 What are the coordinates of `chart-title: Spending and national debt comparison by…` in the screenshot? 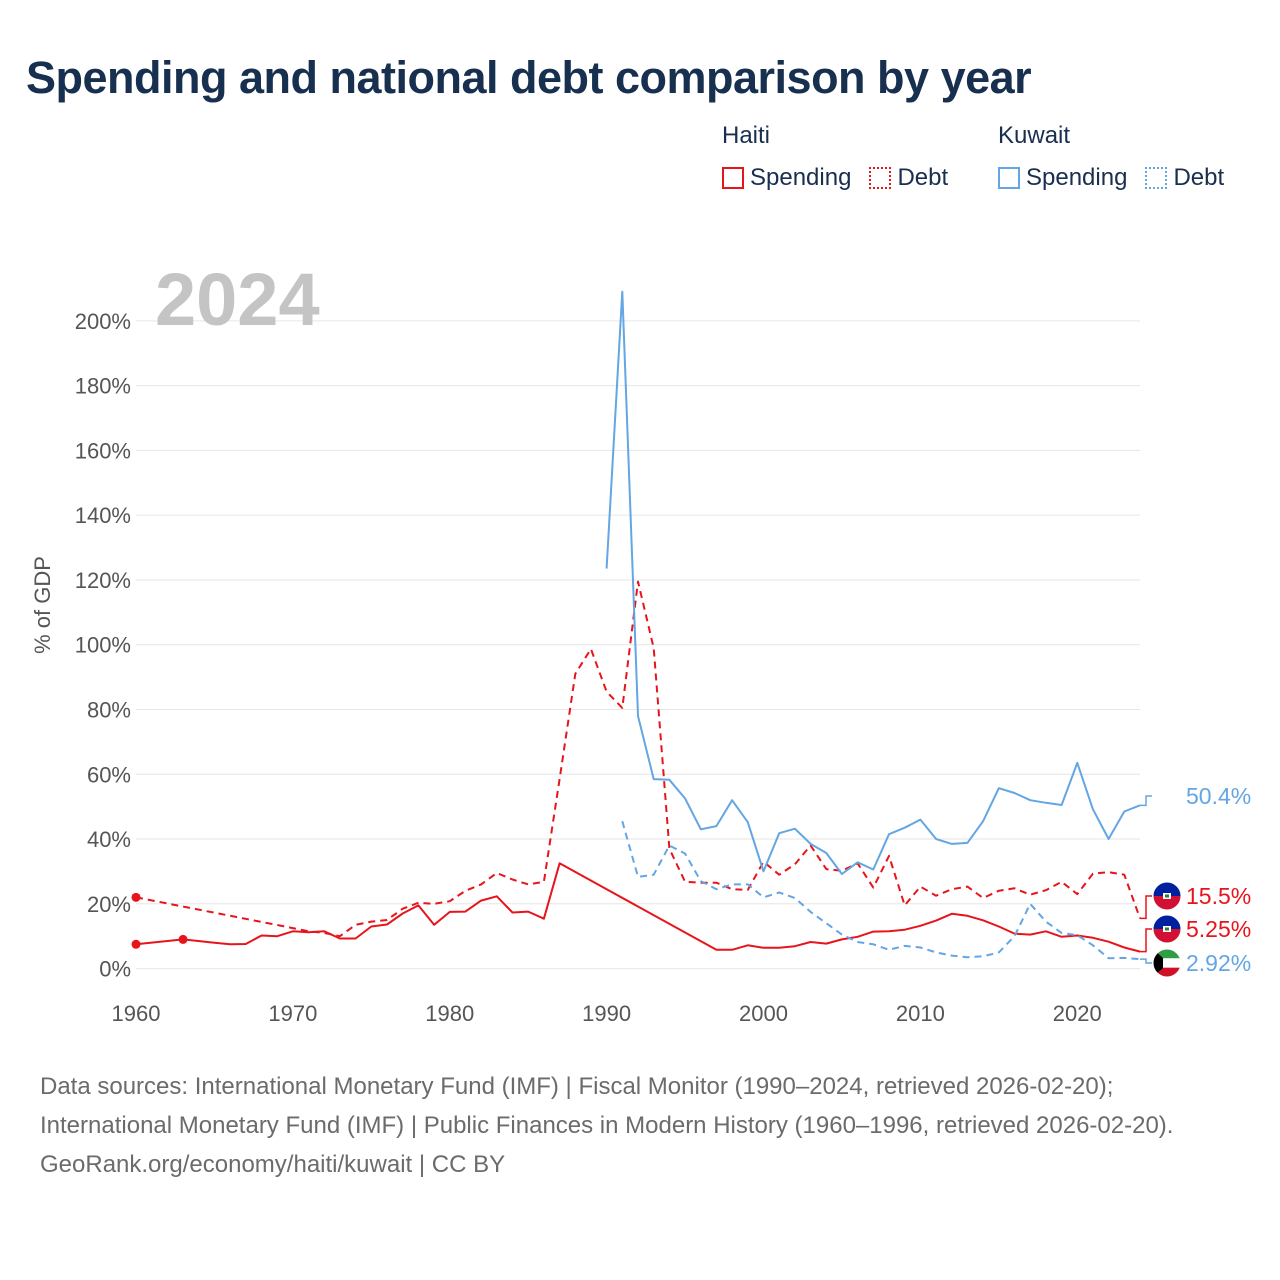 It's located at (529, 77).